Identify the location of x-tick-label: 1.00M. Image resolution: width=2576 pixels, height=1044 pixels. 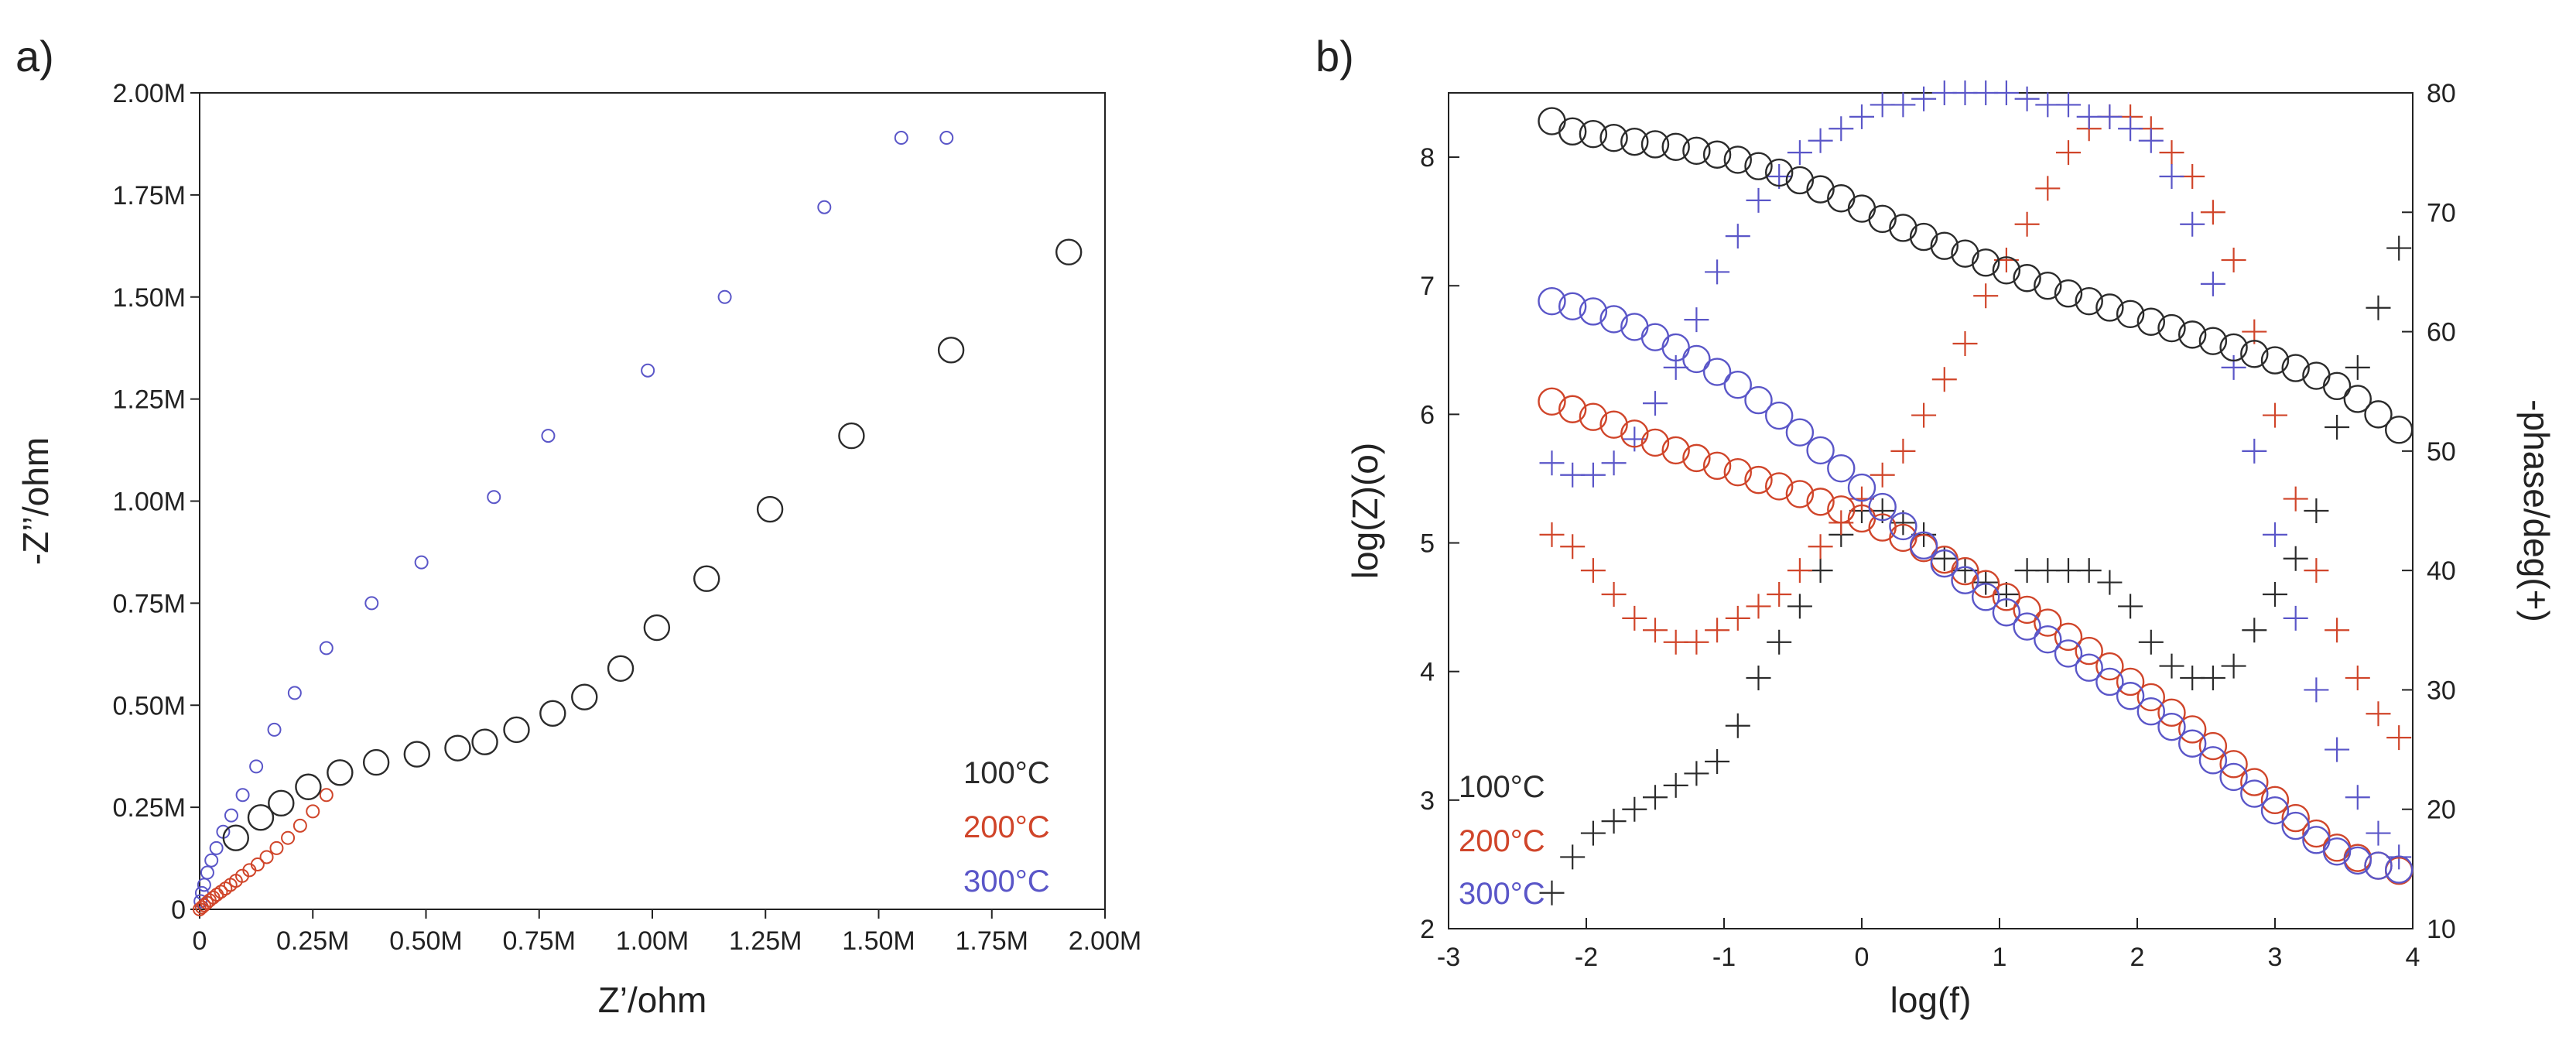
(653, 941).